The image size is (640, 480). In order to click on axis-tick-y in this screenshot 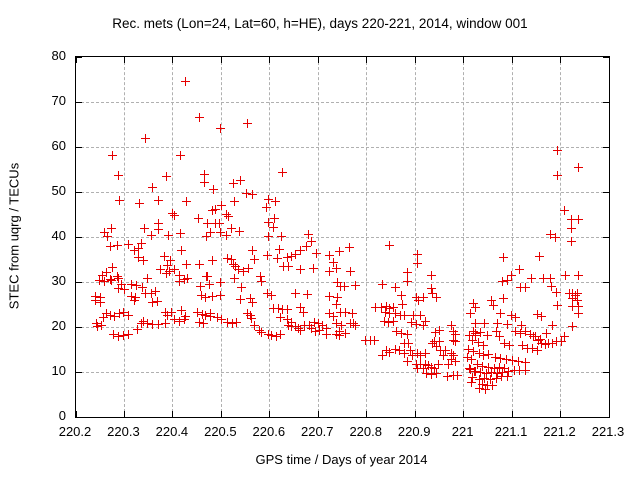, I will do `click(79, 327)`.